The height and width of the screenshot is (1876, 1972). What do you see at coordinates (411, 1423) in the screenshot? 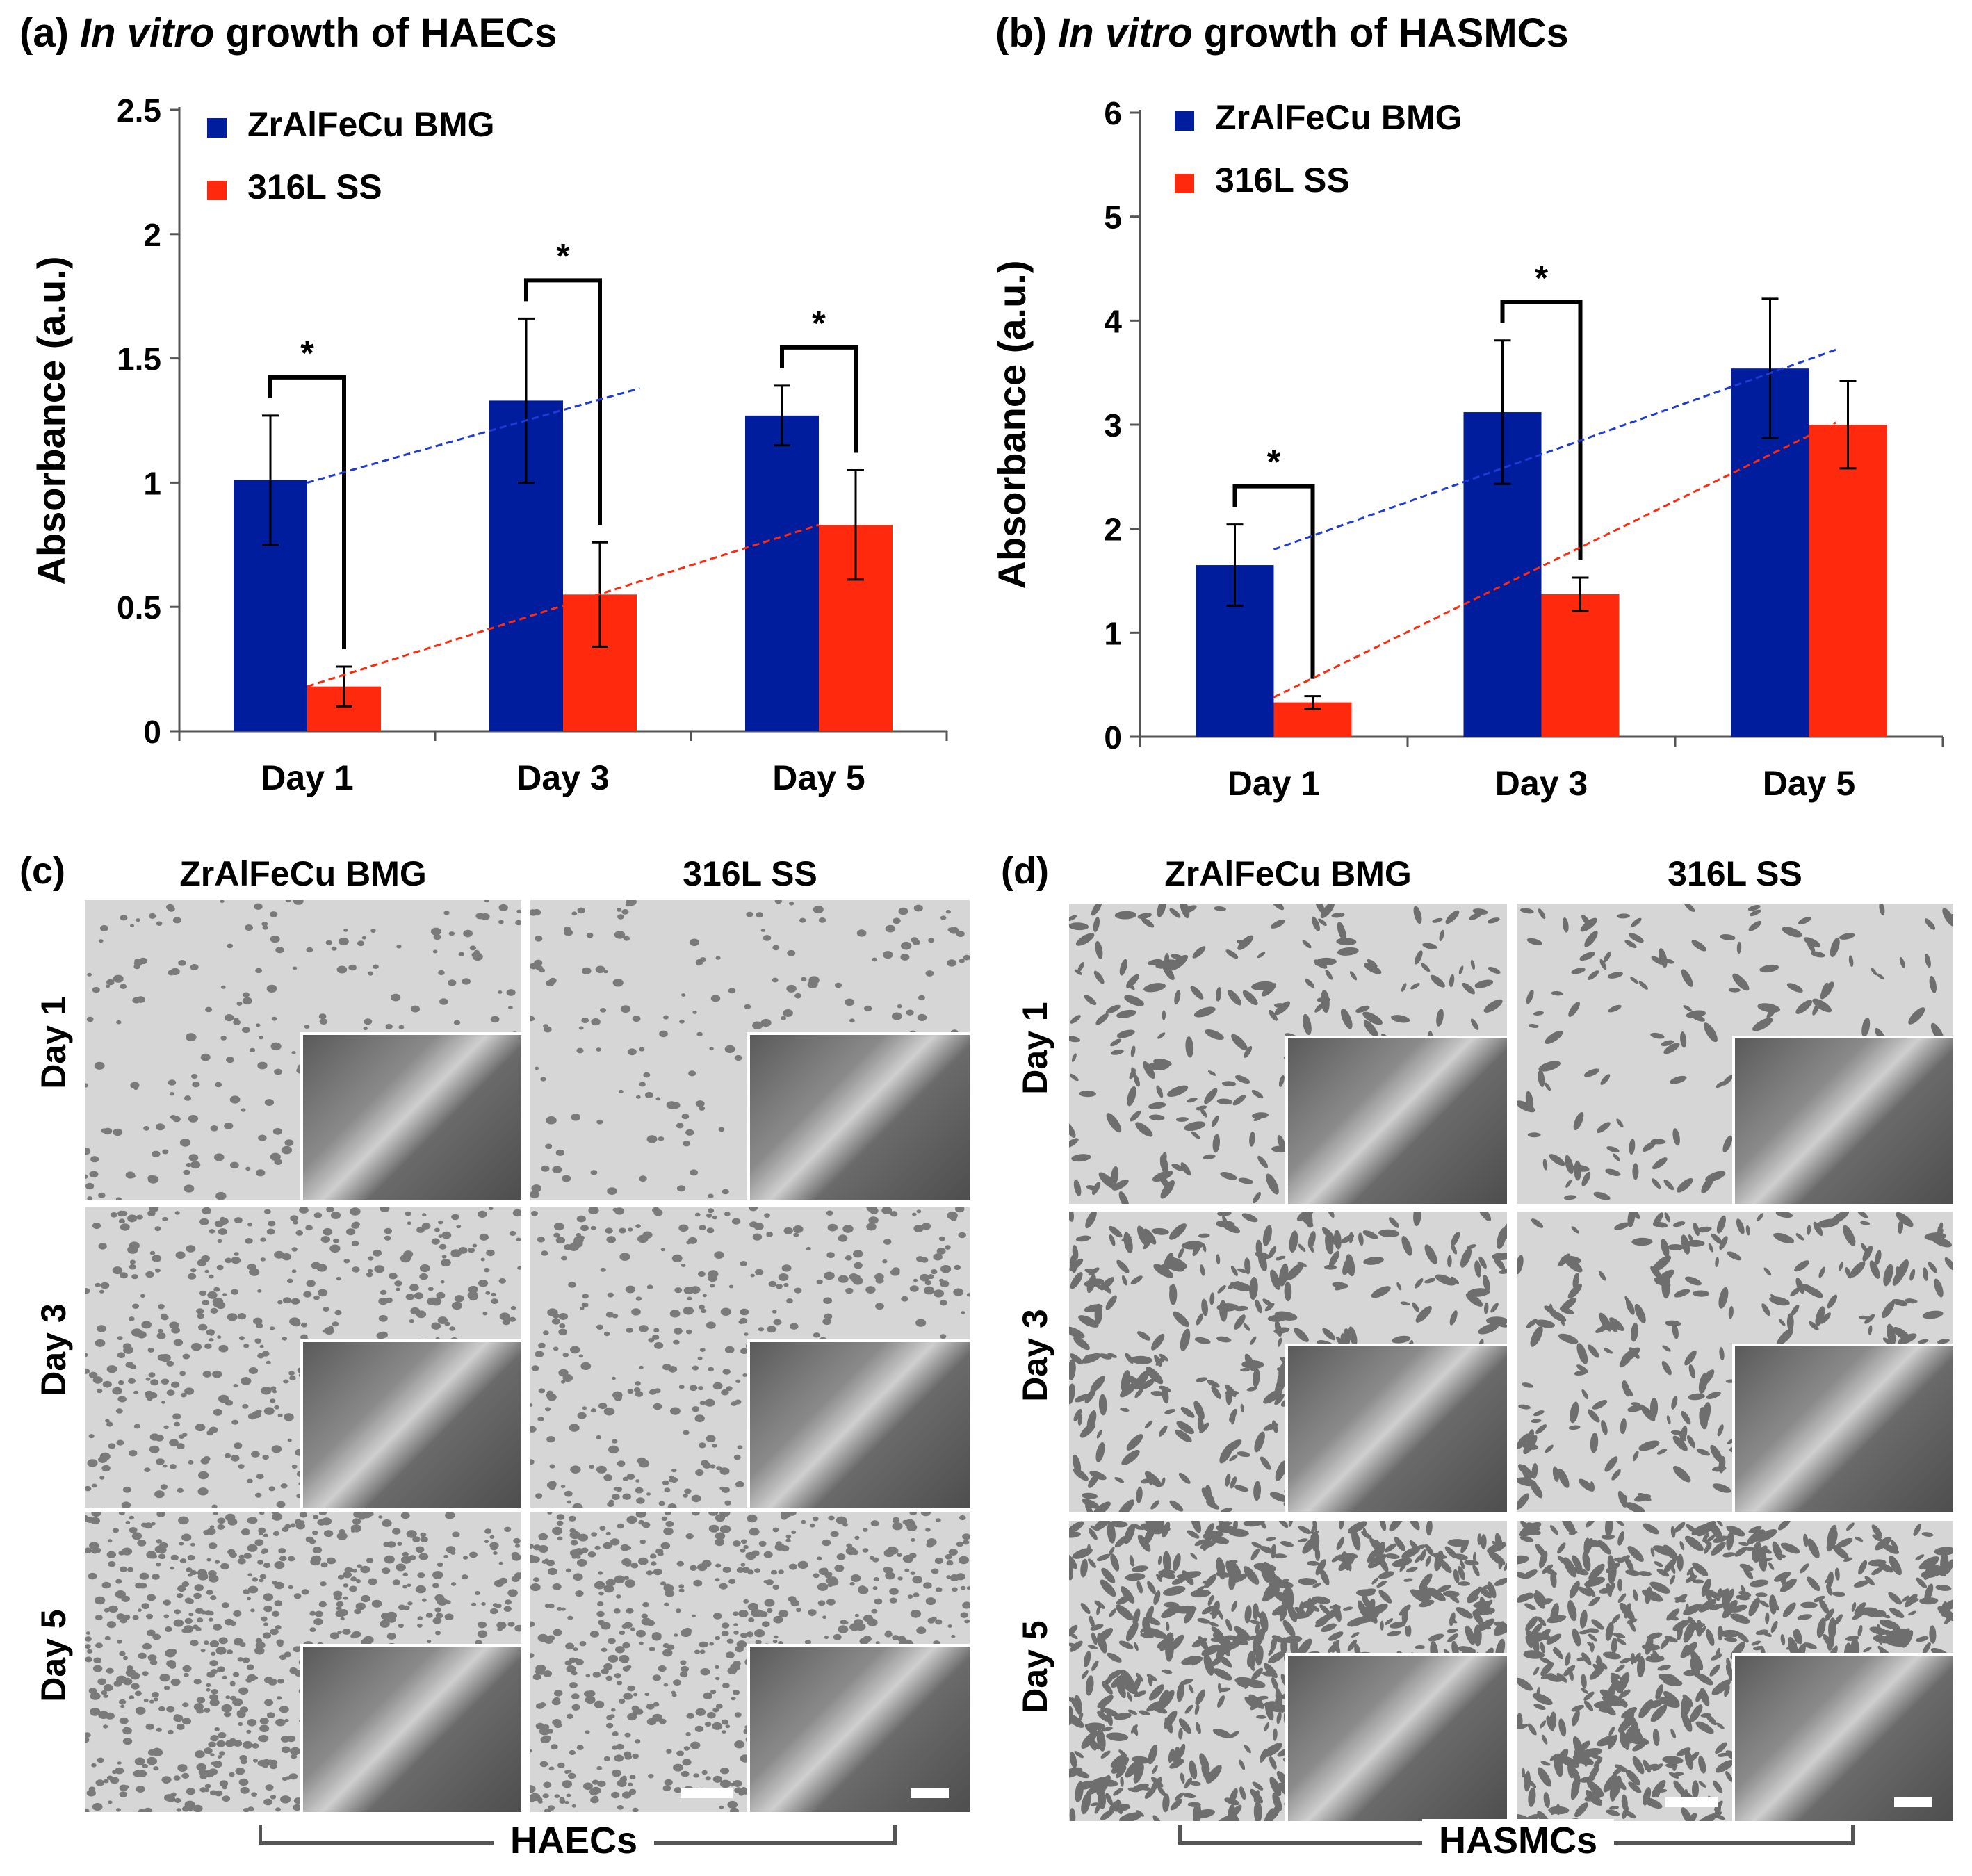
I see `micrograph-haec-bmg-day3-inset` at bounding box center [411, 1423].